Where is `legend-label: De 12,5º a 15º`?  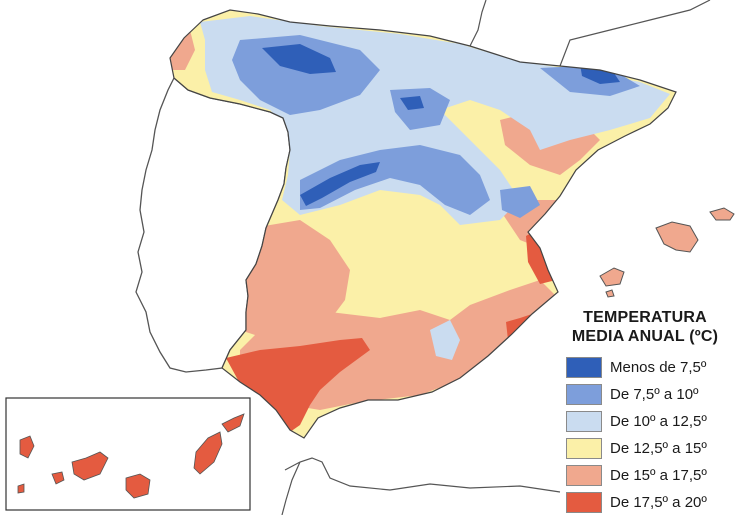
legend-label: De 12,5º a 15º is located at coordinates (658, 448).